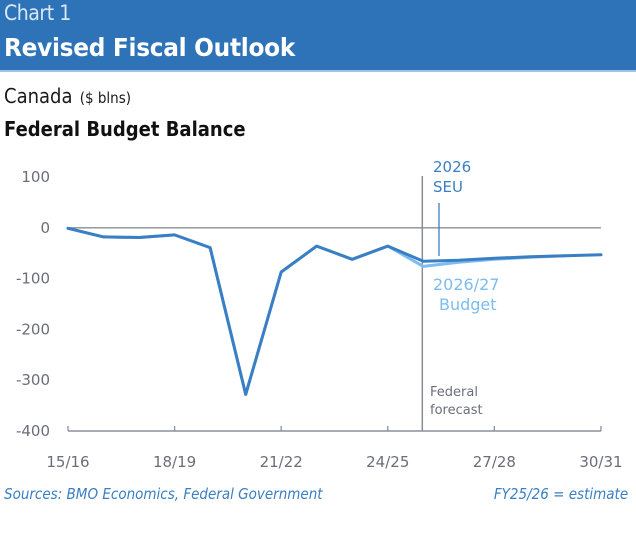 The height and width of the screenshot is (536, 636). What do you see at coordinates (33, 380) in the screenshot?
I see `y-tick-label: -300` at bounding box center [33, 380].